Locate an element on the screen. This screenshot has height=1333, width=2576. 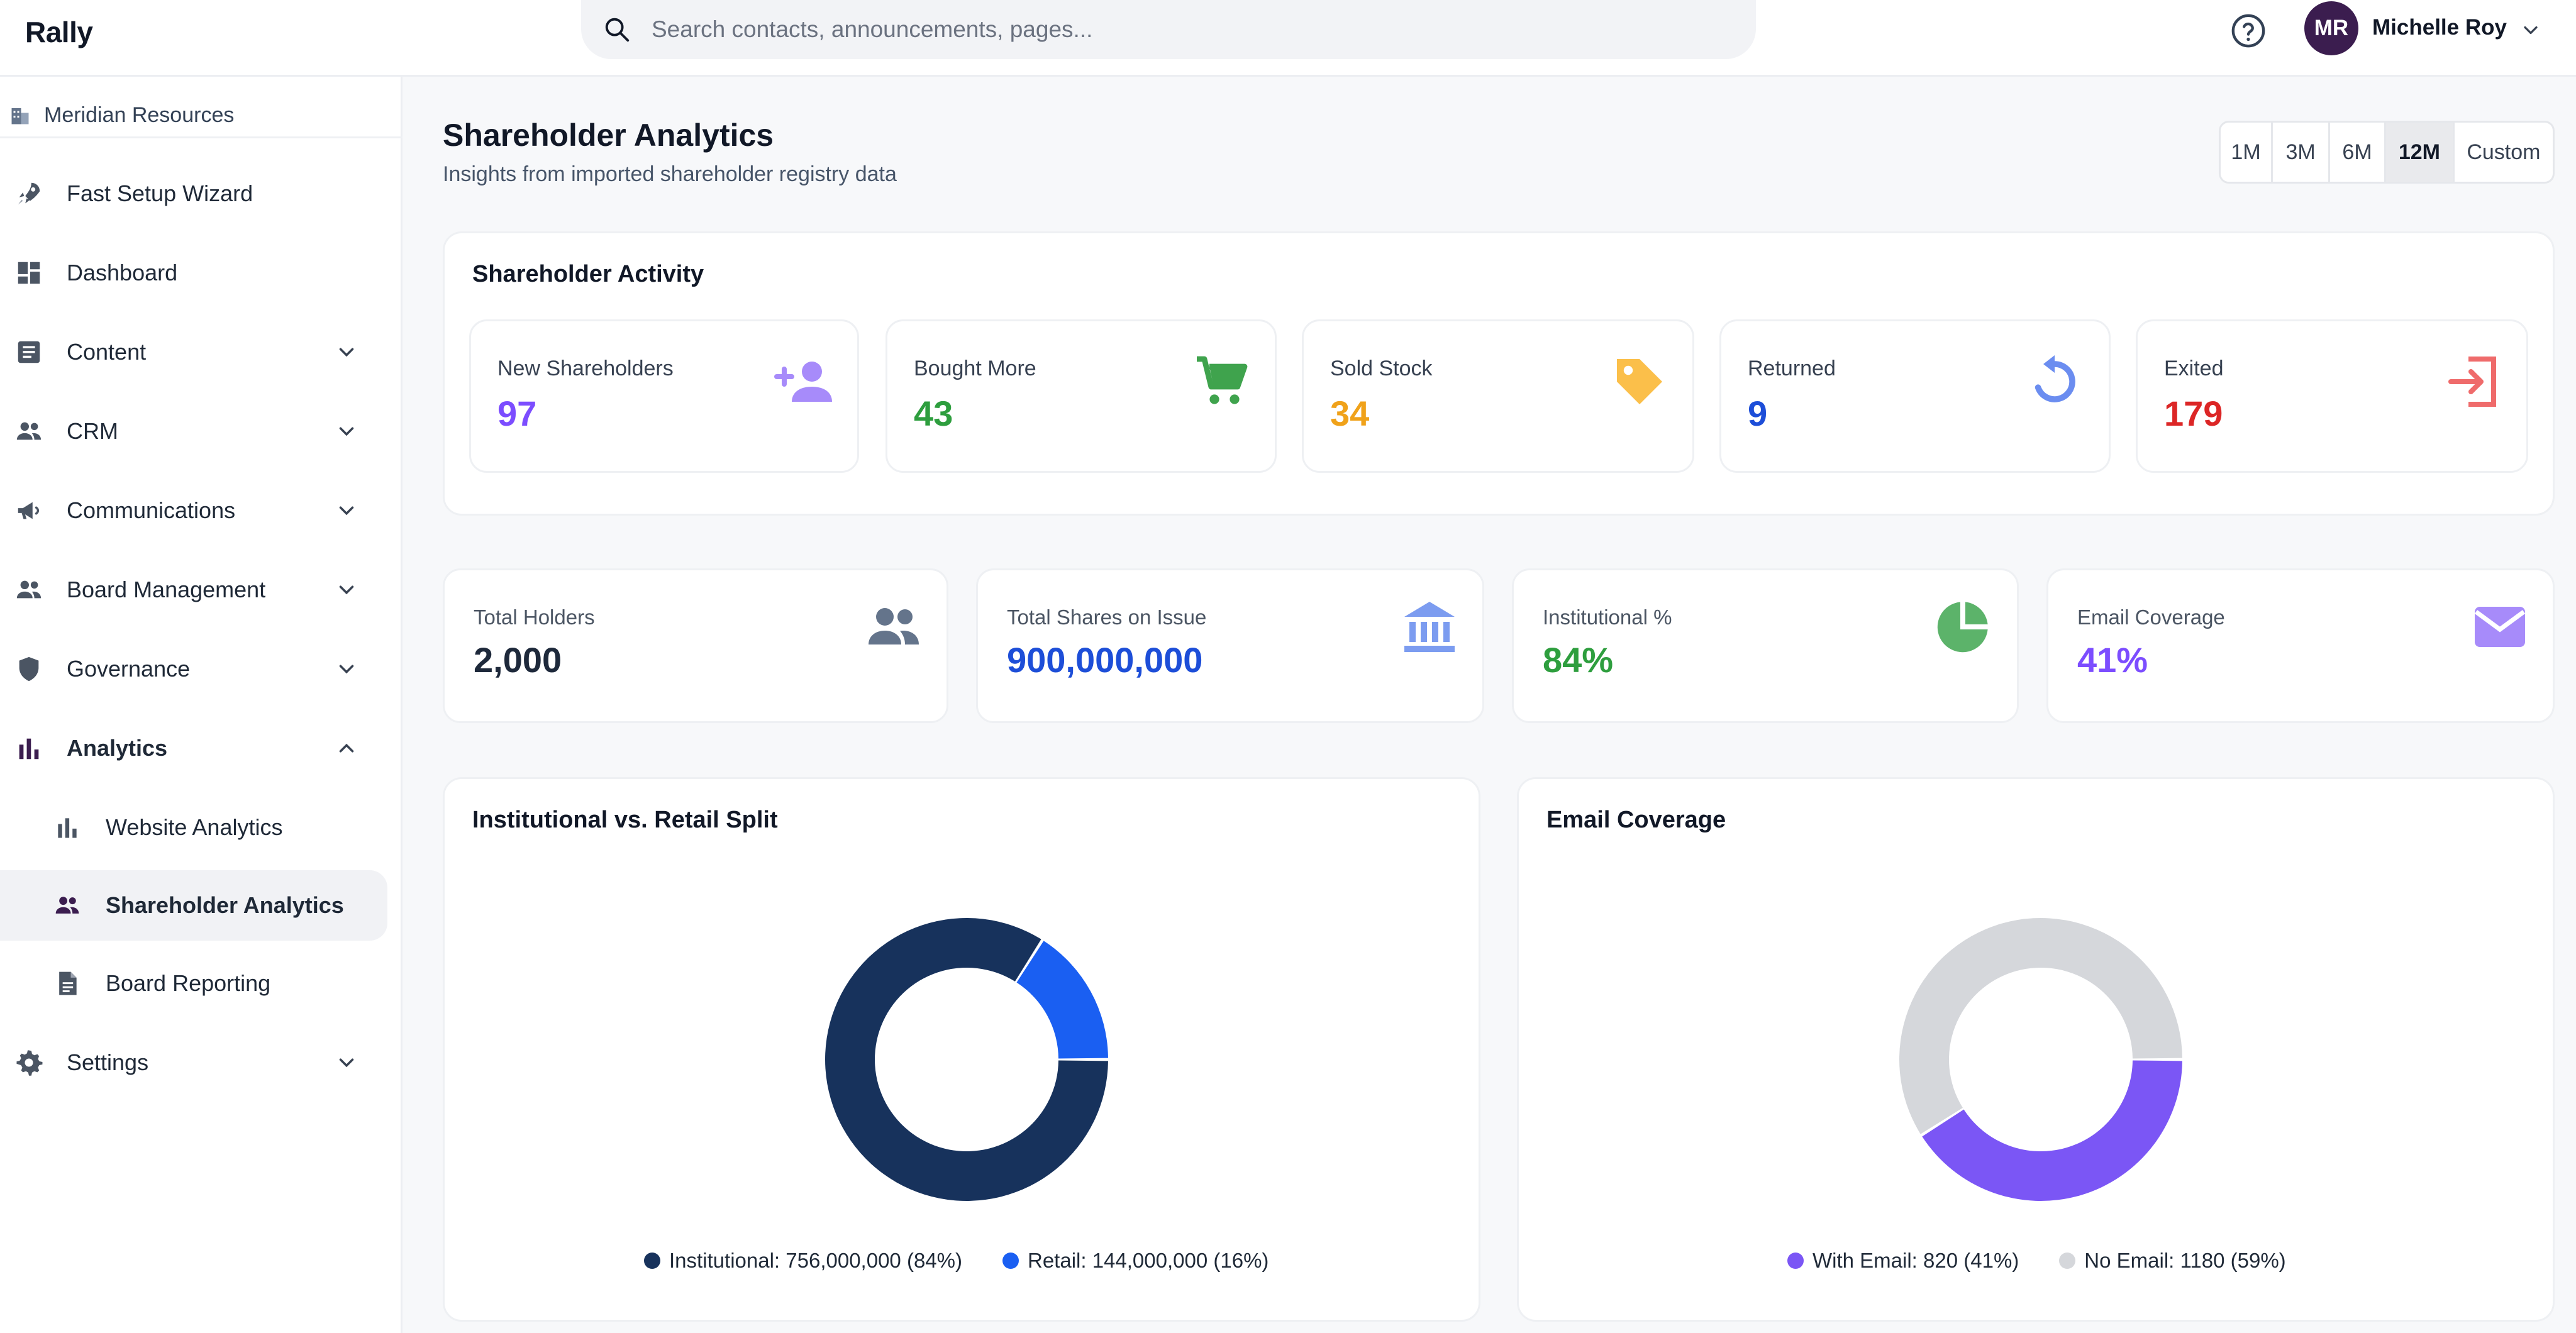
stat-label: Email Coverage is located at coordinates (2151, 617).